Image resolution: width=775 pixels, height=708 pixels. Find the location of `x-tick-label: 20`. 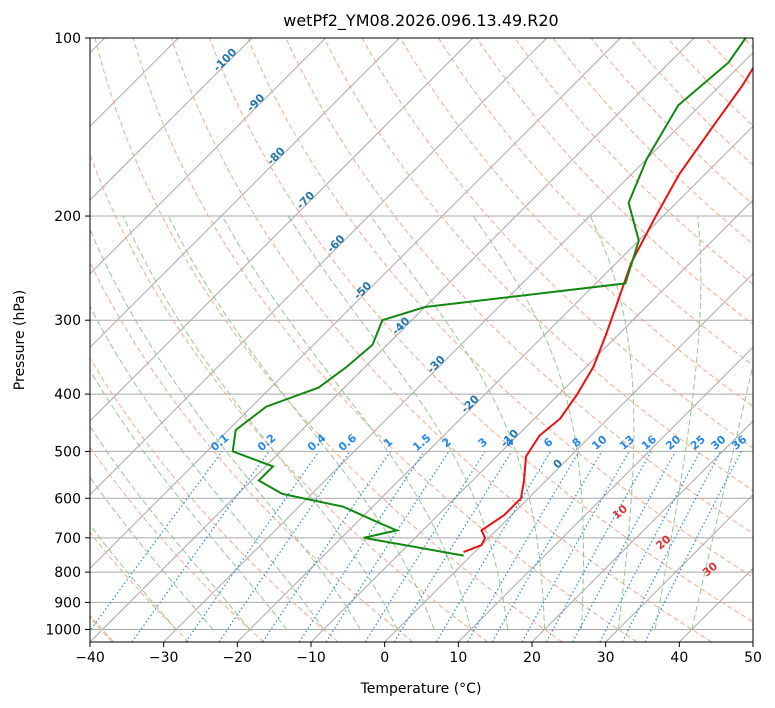

x-tick-label: 20 is located at coordinates (532, 658).